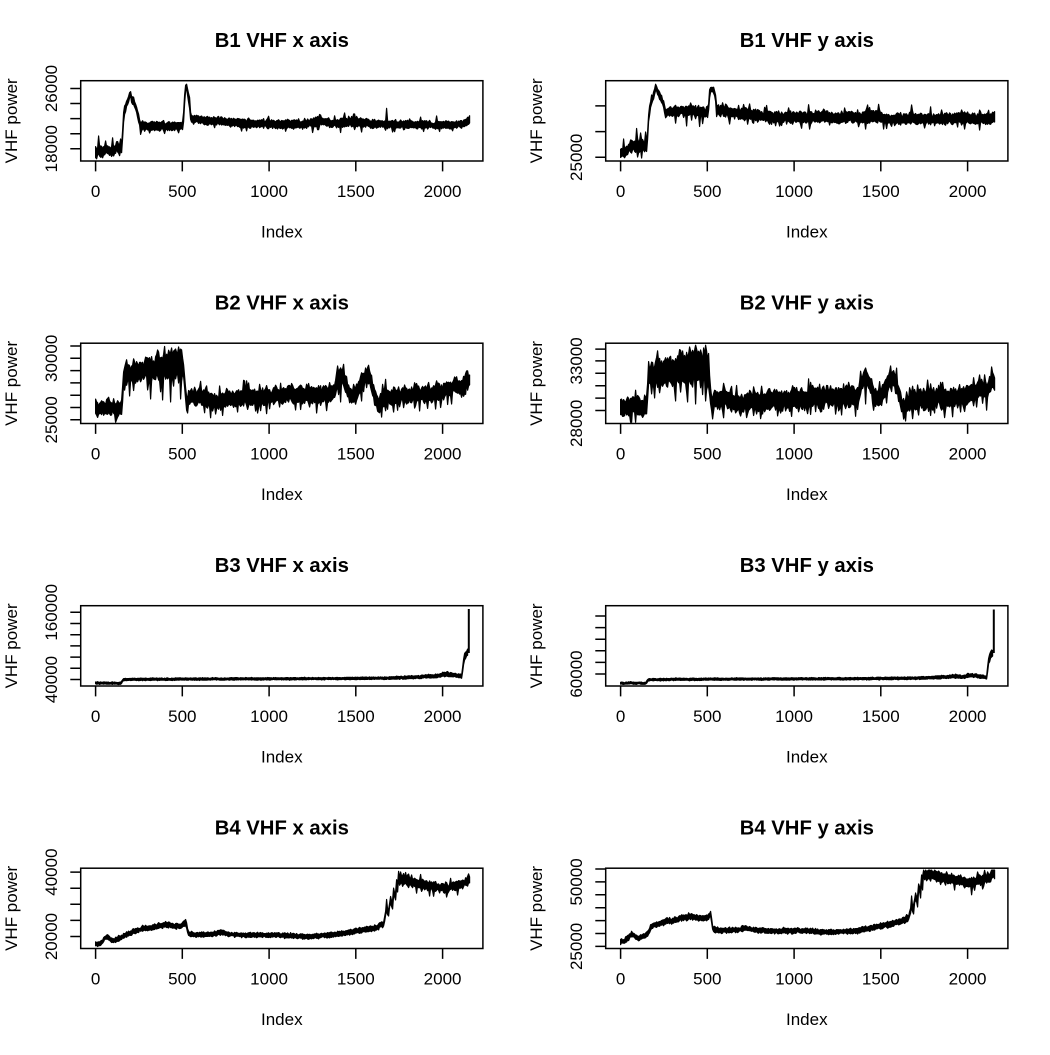 This screenshot has width=1050, height=1055. What do you see at coordinates (807, 303) in the screenshot?
I see `svg-text: B2 VHF y axis` at bounding box center [807, 303].